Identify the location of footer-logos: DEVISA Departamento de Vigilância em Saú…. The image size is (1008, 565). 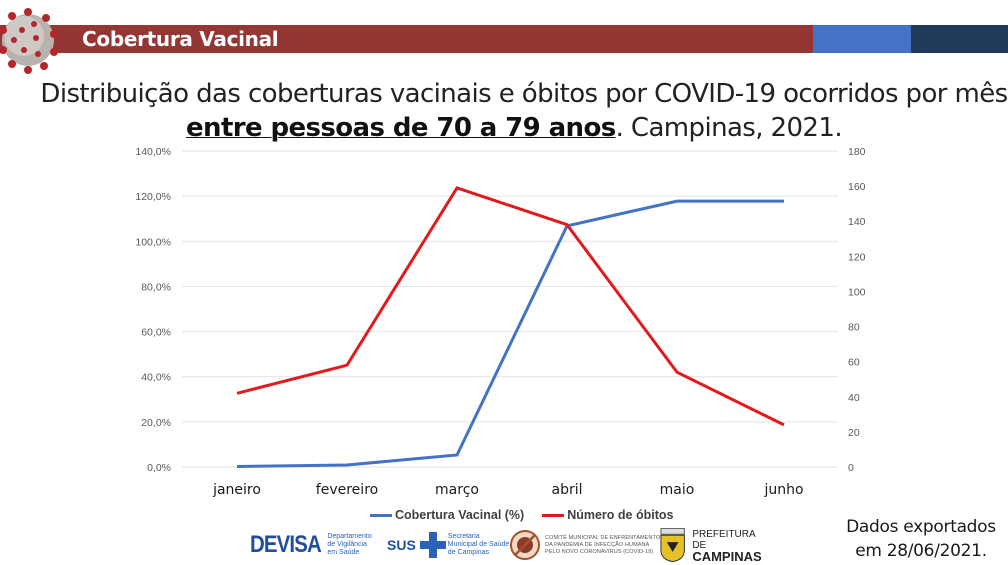
(510, 545).